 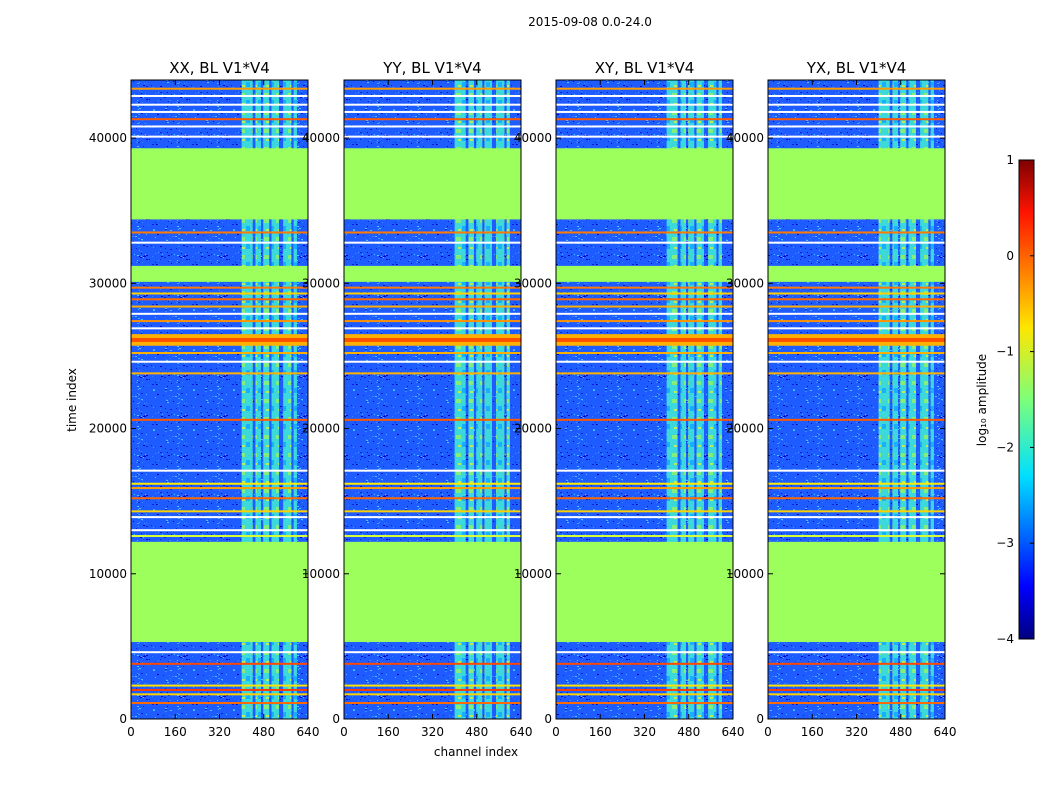 What do you see at coordinates (123, 719) in the screenshot?
I see `y-tick-label: 0` at bounding box center [123, 719].